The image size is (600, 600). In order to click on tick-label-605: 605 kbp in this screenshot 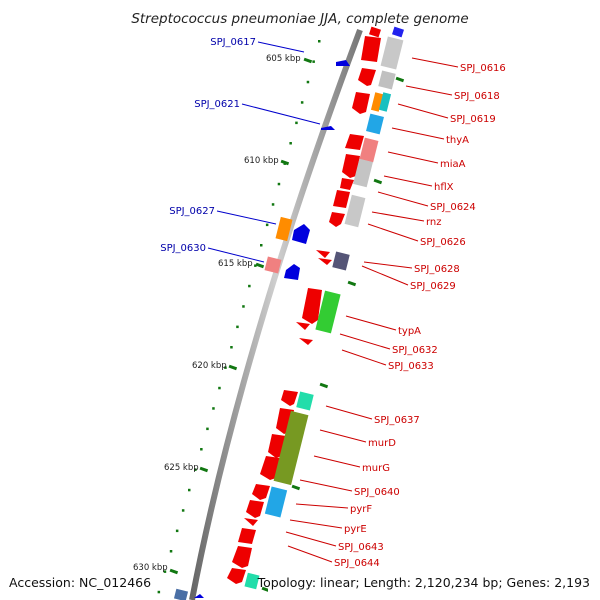, I will do `click(283, 59)`.